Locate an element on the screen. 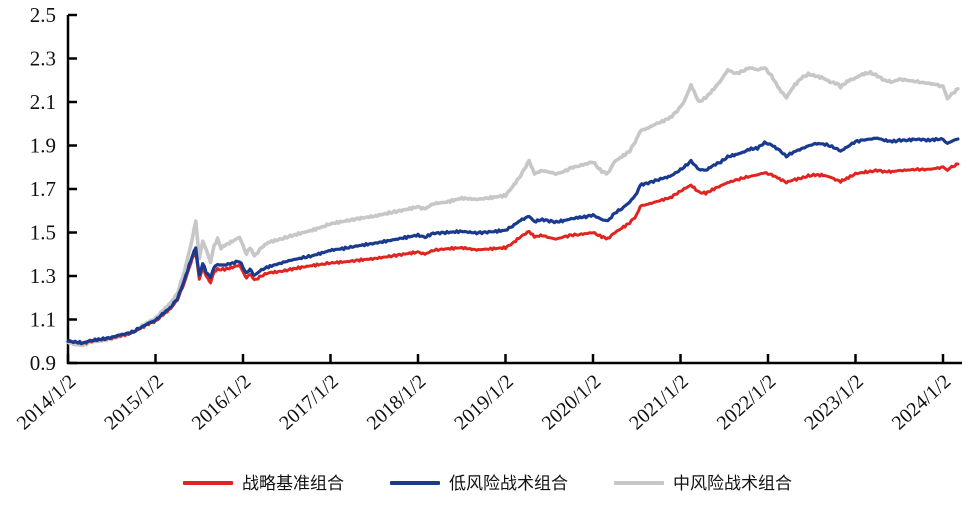 The image size is (975, 507). x-tick-label: 2016/1/2 is located at coordinates (222, 402).